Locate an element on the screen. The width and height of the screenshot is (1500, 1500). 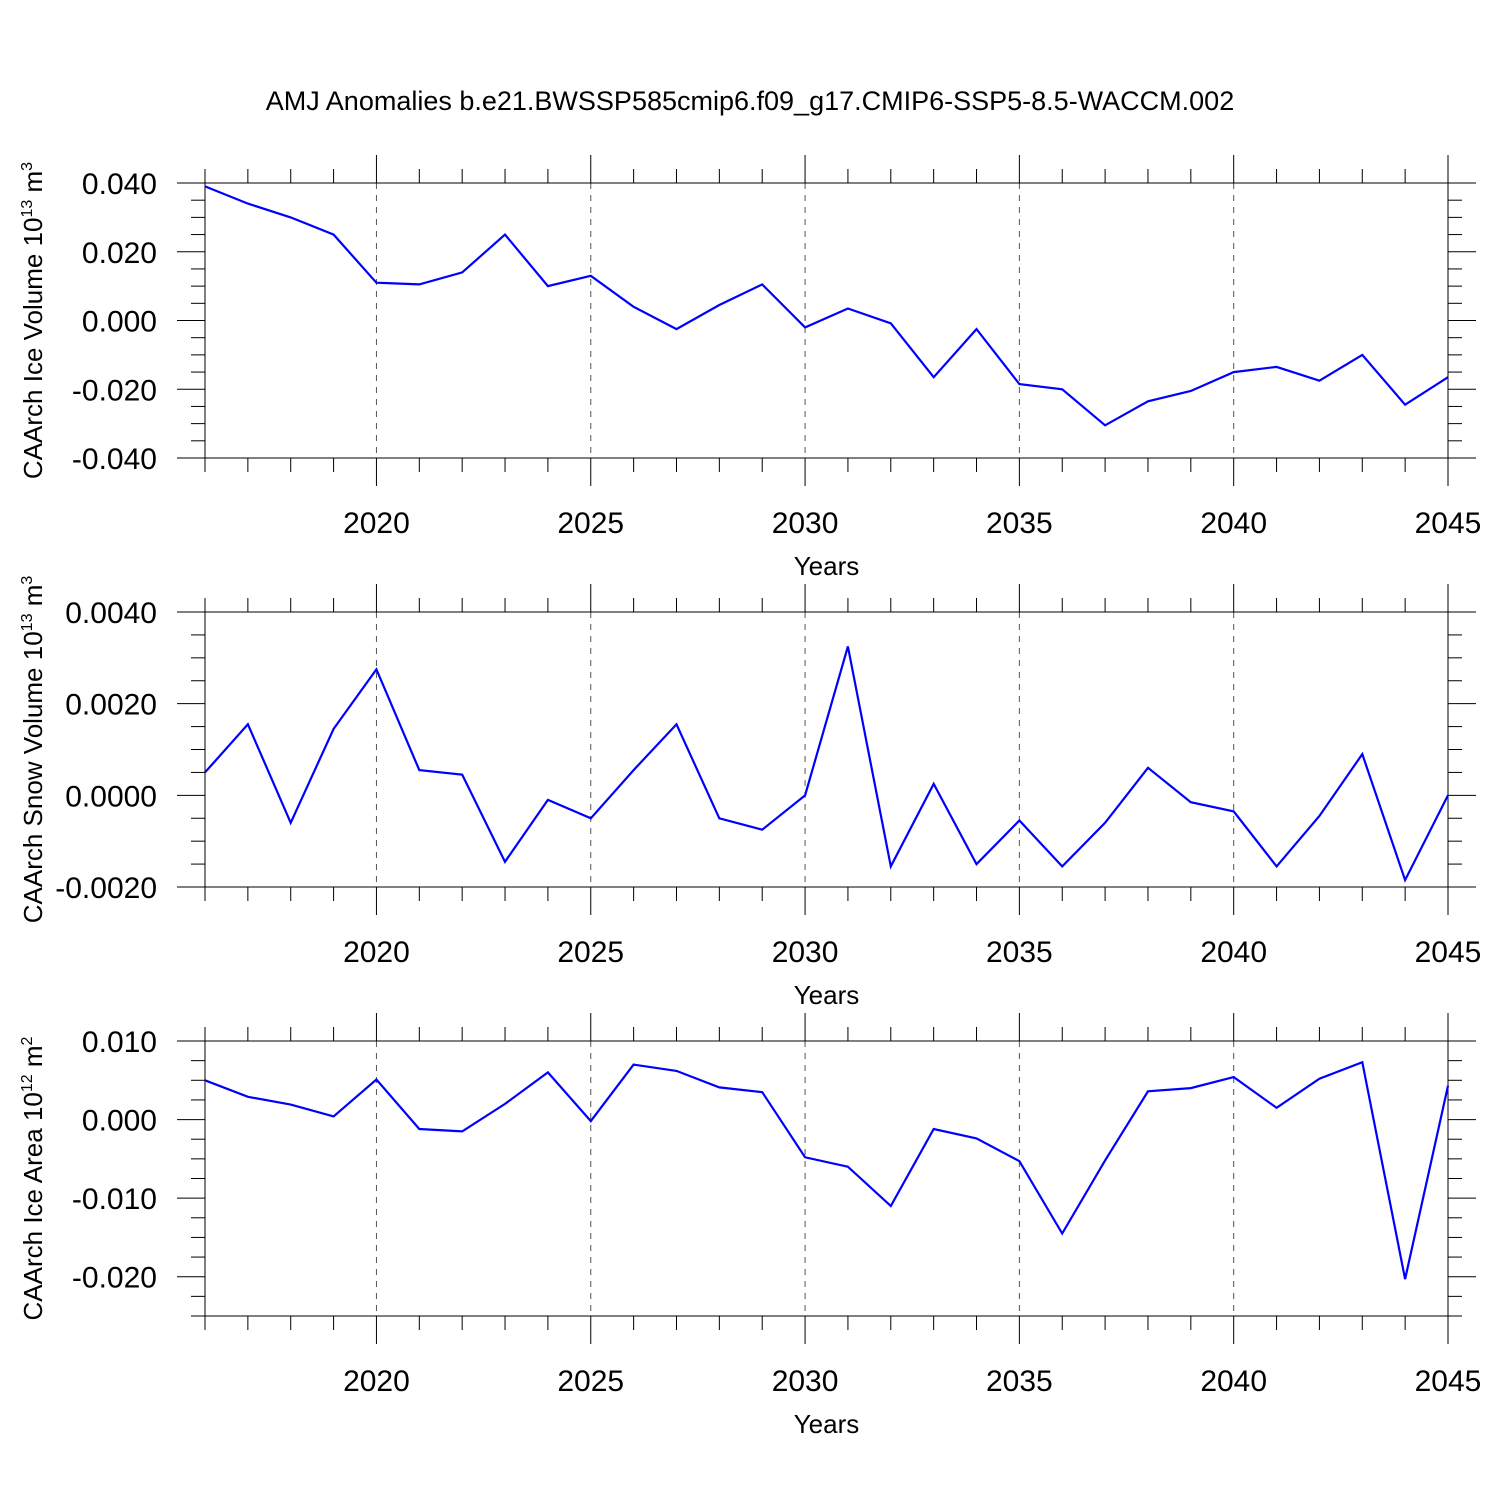
y-tick-label: 0.0000 is located at coordinates (111, 796).